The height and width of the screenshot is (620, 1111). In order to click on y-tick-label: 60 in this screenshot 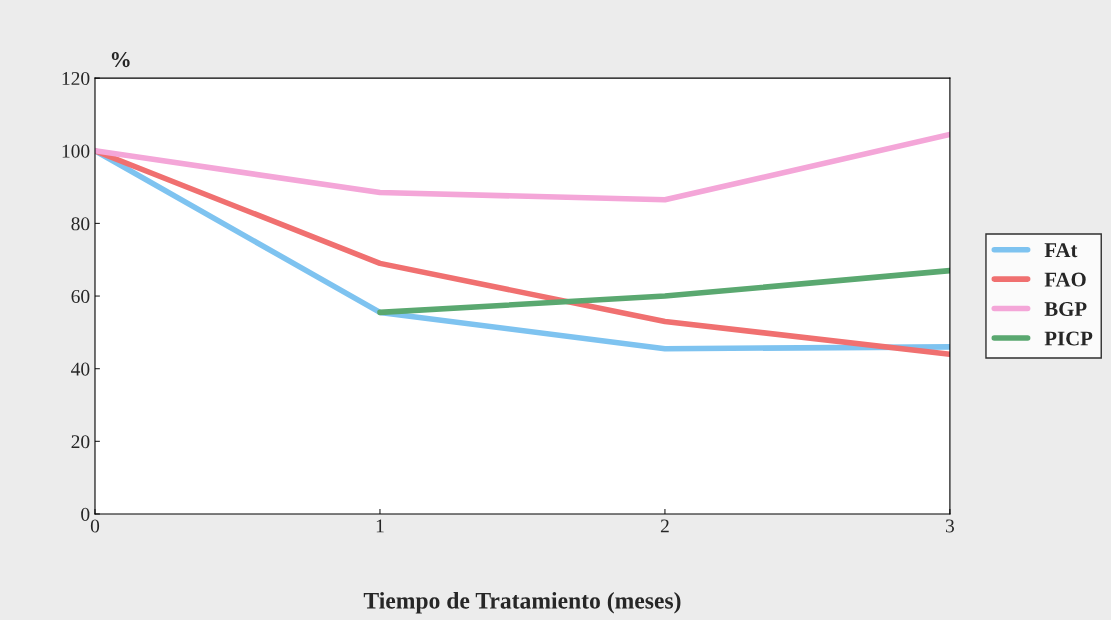, I will do `click(80, 296)`.